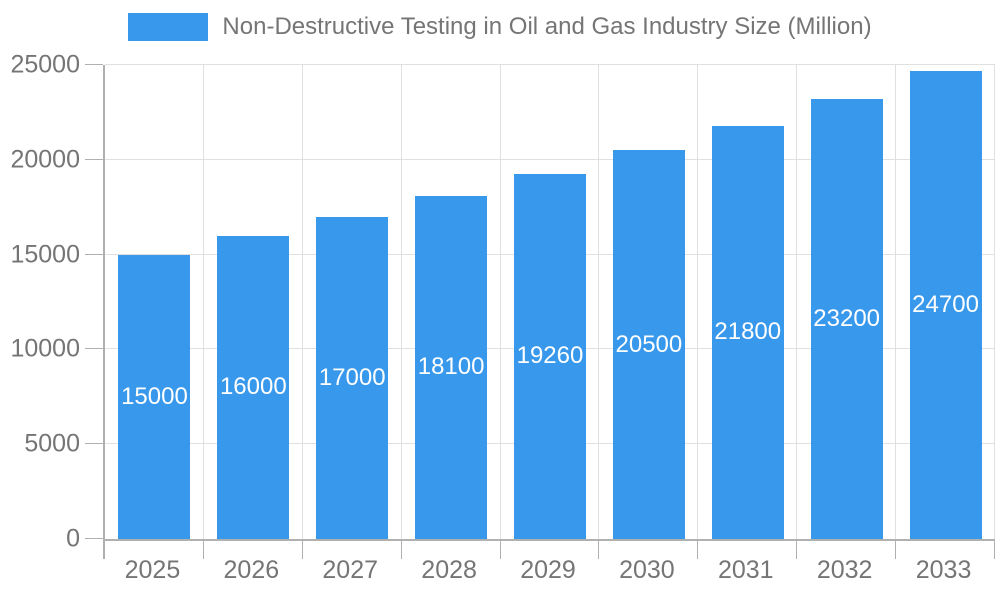 This screenshot has width=1000, height=600. I want to click on x-tick-label: 2033, so click(943, 570).